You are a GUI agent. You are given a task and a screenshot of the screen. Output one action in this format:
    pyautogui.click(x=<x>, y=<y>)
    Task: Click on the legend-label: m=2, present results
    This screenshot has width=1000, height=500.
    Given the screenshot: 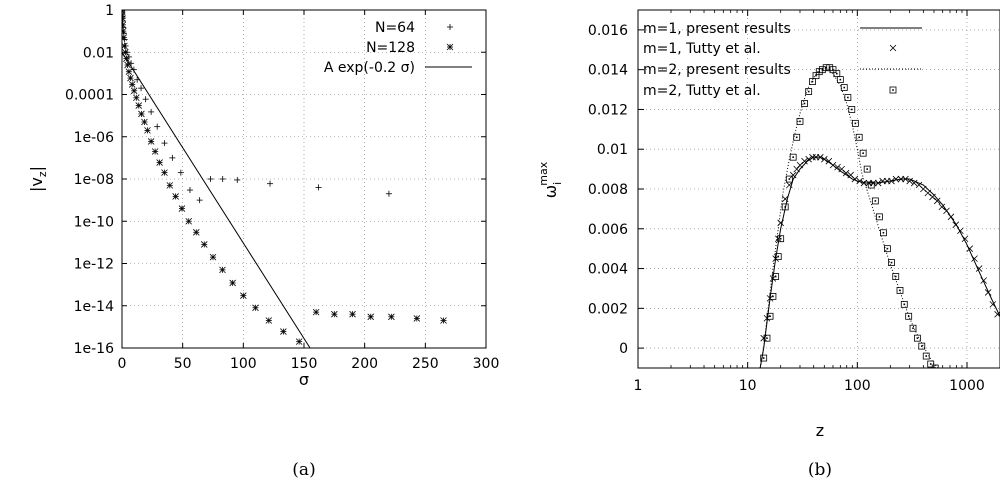 What is the action you would take?
    pyautogui.click(x=717, y=70)
    